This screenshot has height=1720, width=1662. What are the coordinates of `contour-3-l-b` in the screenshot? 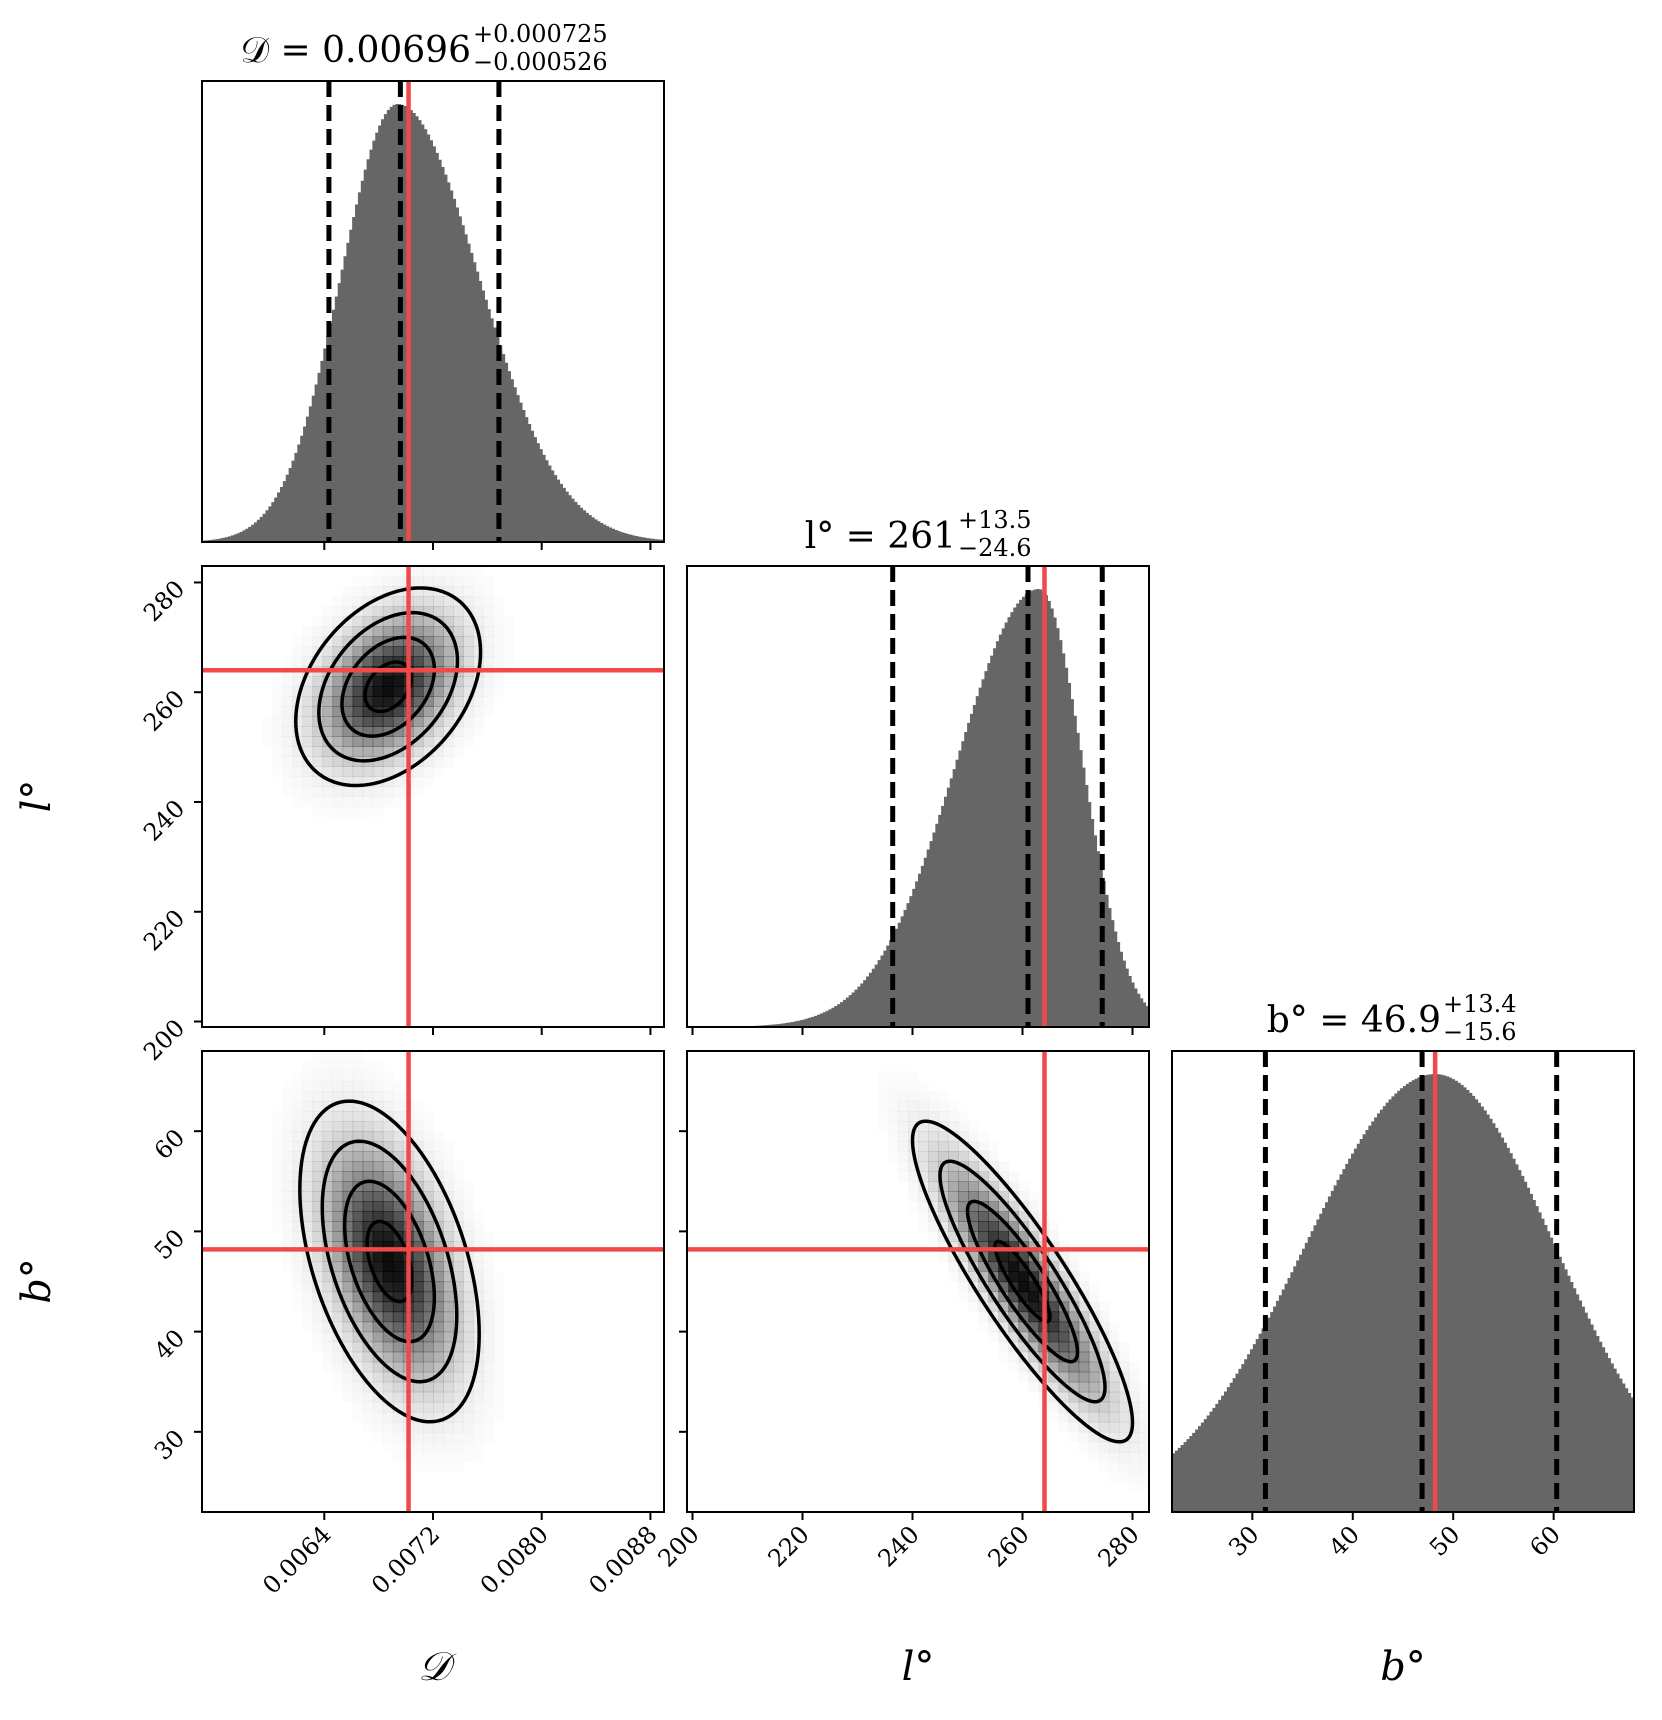 It's located at (1022, 1281).